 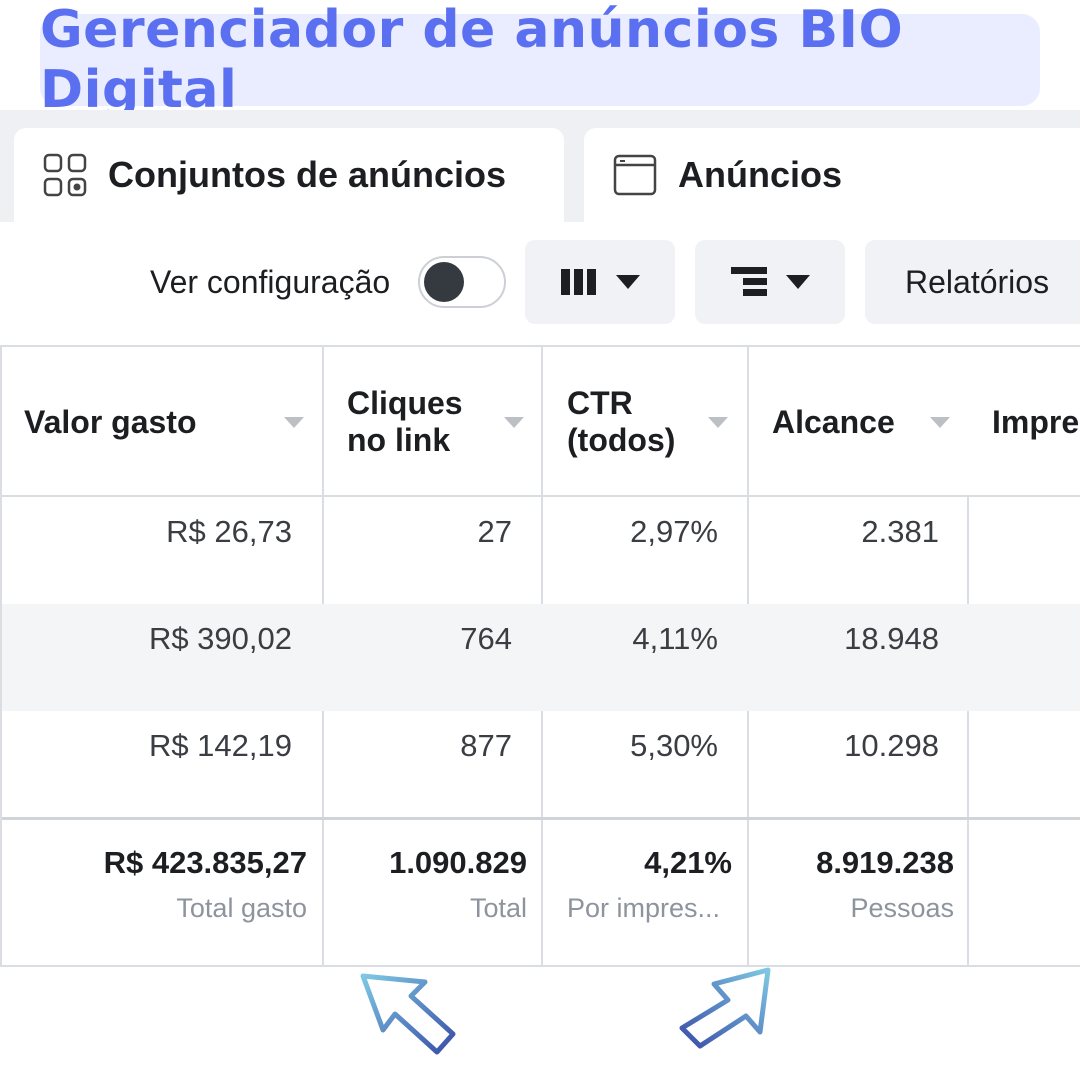 I want to click on header-impressions: Impre, so click(x=1035, y=422).